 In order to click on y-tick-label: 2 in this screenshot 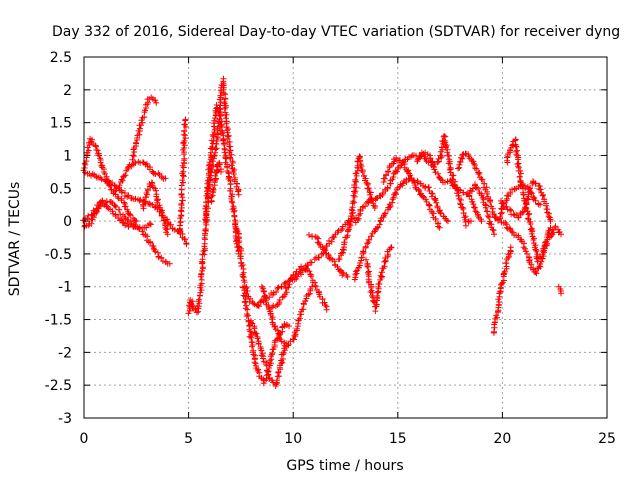, I will do `click(67, 91)`.